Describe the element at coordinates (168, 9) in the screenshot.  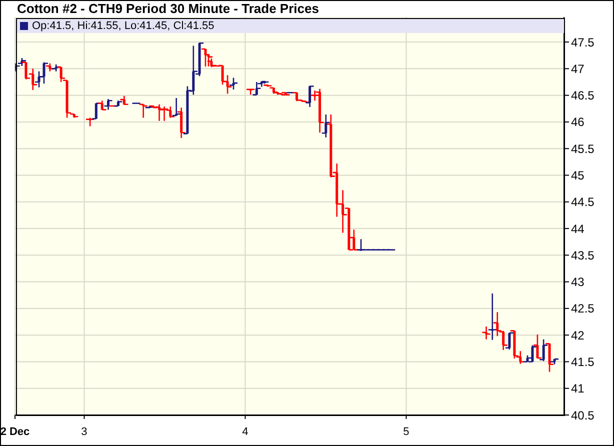
I see `chart-title: Cotton #2 - CTH9 Period 30 Minute - Trade Prices` at that location.